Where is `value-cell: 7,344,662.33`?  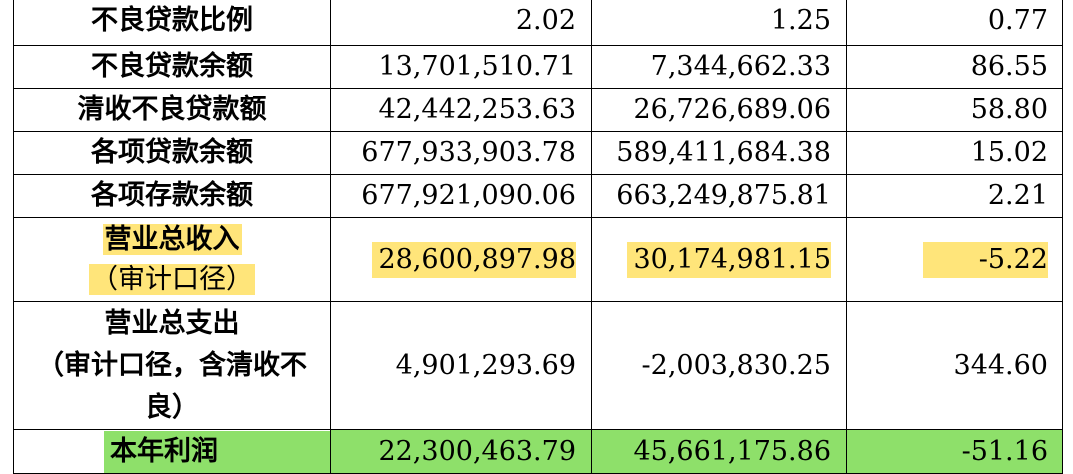
value-cell: 7,344,662.33 is located at coordinates (719, 67).